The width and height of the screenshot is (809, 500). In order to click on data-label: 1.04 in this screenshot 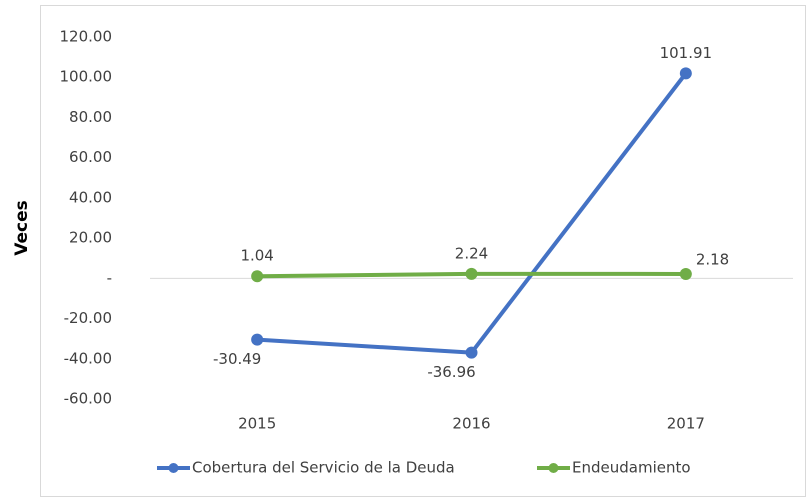, I will do `click(256, 256)`.